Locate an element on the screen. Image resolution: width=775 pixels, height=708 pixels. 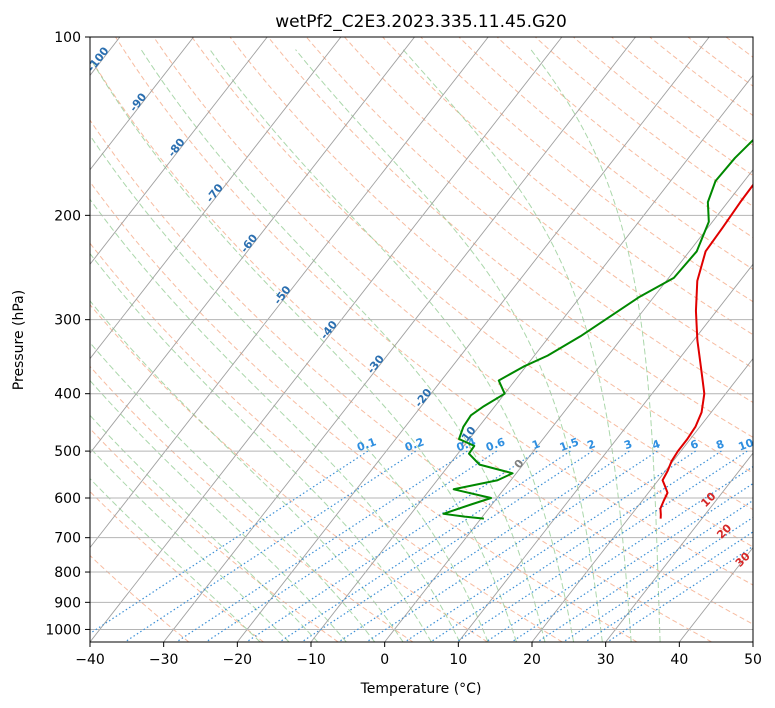
x-tick-label: 40 is located at coordinates (679, 660).